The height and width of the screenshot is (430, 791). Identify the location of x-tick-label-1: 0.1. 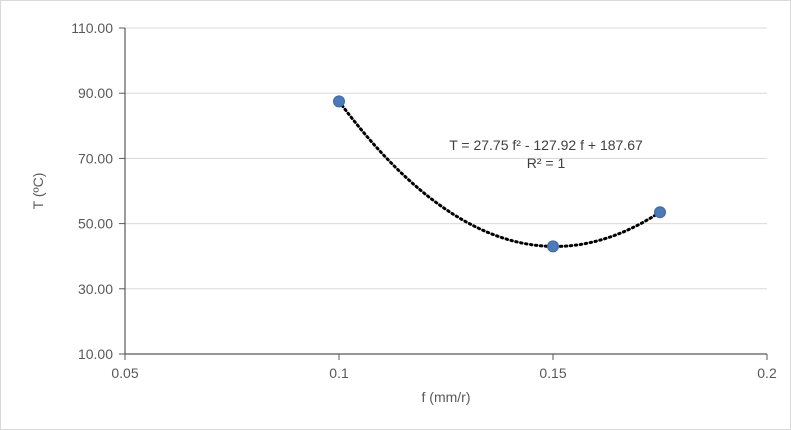
(339, 373).